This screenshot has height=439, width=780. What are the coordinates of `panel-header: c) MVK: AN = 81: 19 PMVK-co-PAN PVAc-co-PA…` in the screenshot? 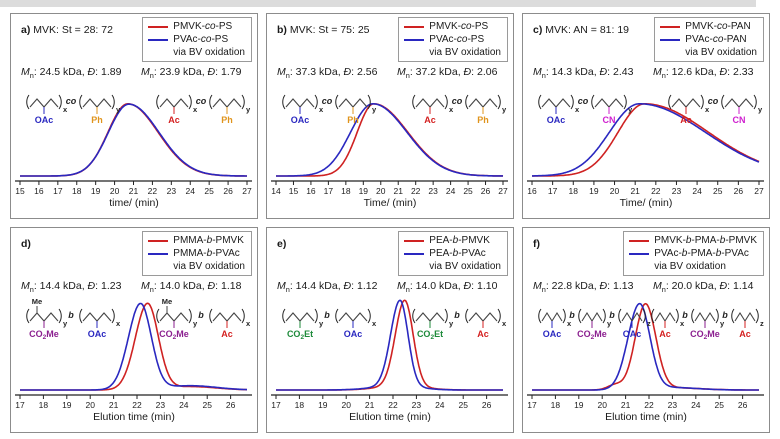 It's located at (646, 41).